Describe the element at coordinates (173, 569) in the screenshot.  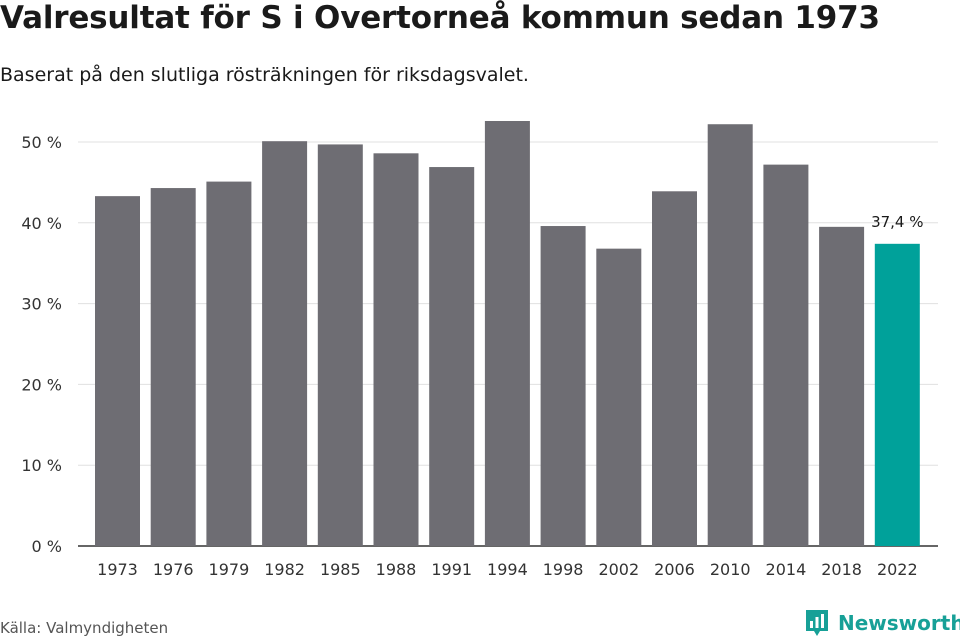
I see `x-tick-label: 1976` at that location.